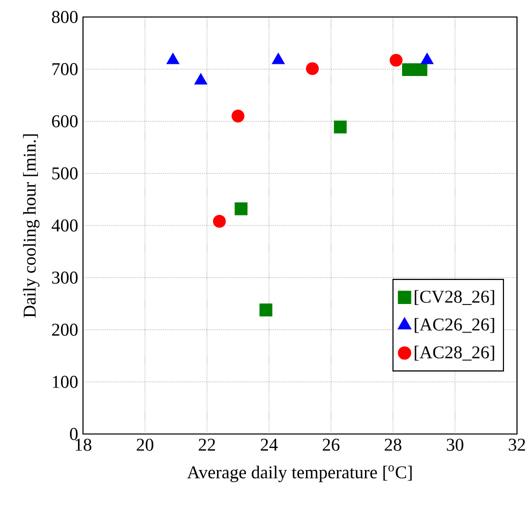 This screenshot has width=532, height=525. I want to click on x-tick-label: 28, so click(393, 444).